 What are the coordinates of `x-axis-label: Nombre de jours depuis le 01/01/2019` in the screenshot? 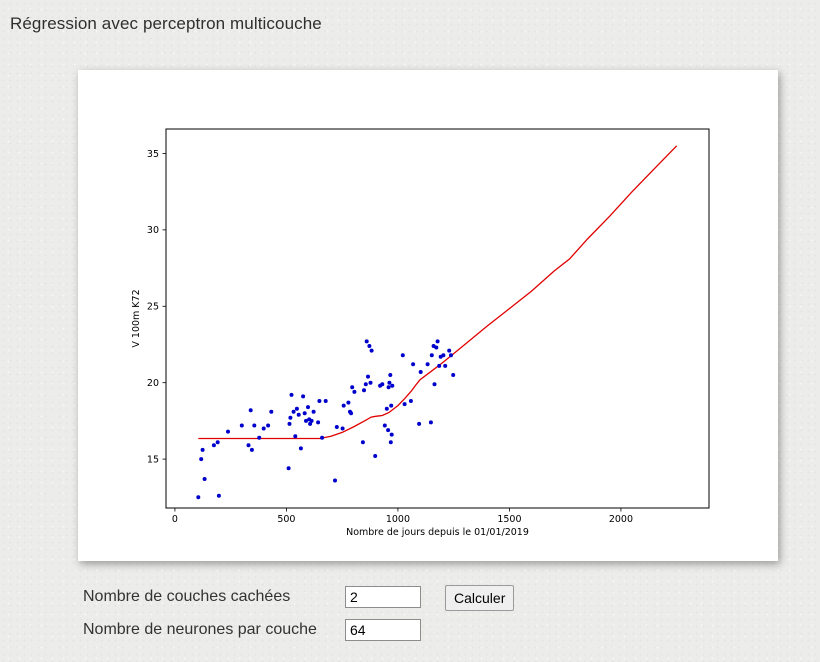 It's located at (437, 532).